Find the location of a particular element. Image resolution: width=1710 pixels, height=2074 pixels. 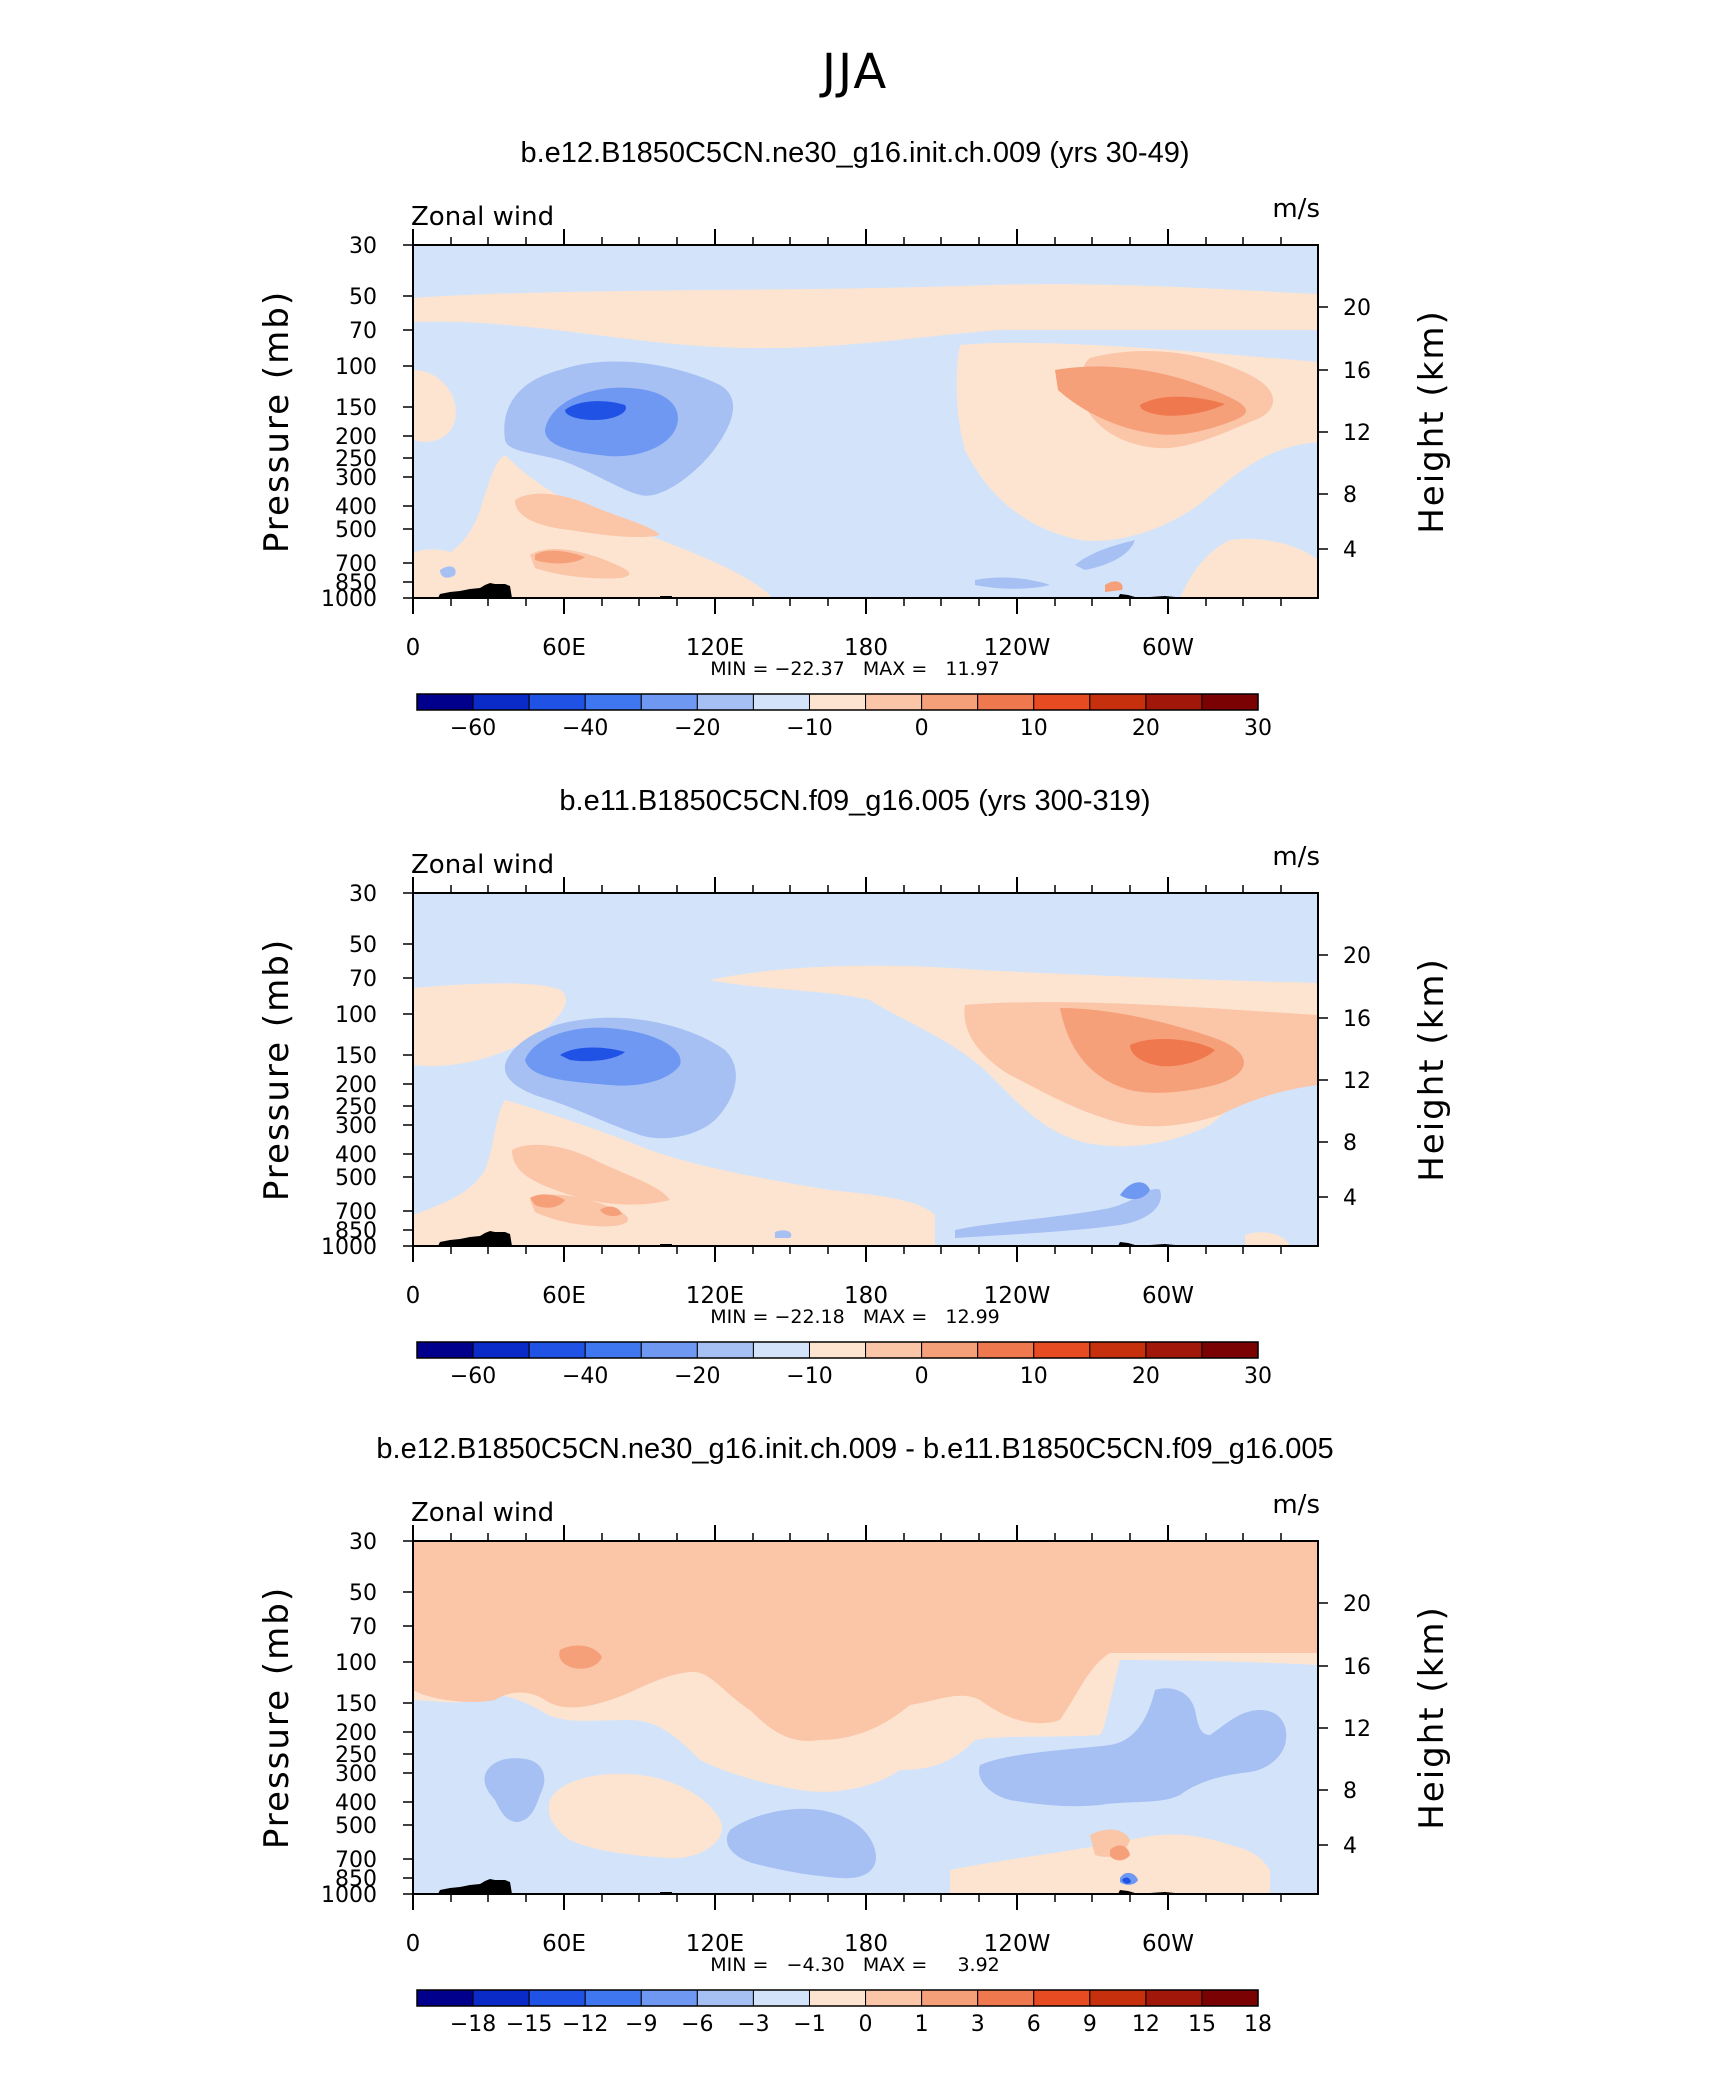

panel-3-stats: MIN = −4.30 MAX = 3.92 is located at coordinates (855, 1965).